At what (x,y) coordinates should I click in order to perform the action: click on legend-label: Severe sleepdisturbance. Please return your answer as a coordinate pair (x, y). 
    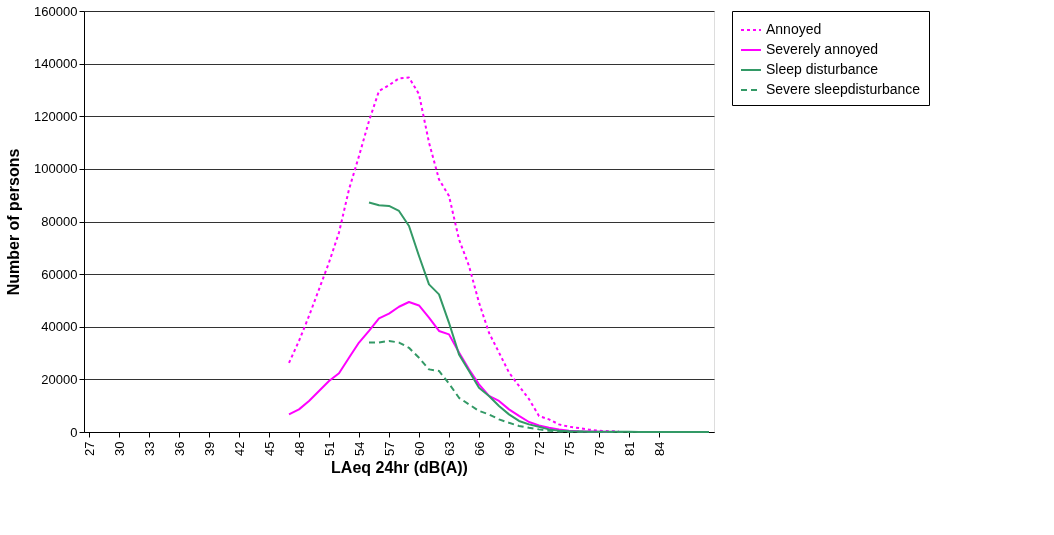
    Looking at the image, I should click on (843, 89).